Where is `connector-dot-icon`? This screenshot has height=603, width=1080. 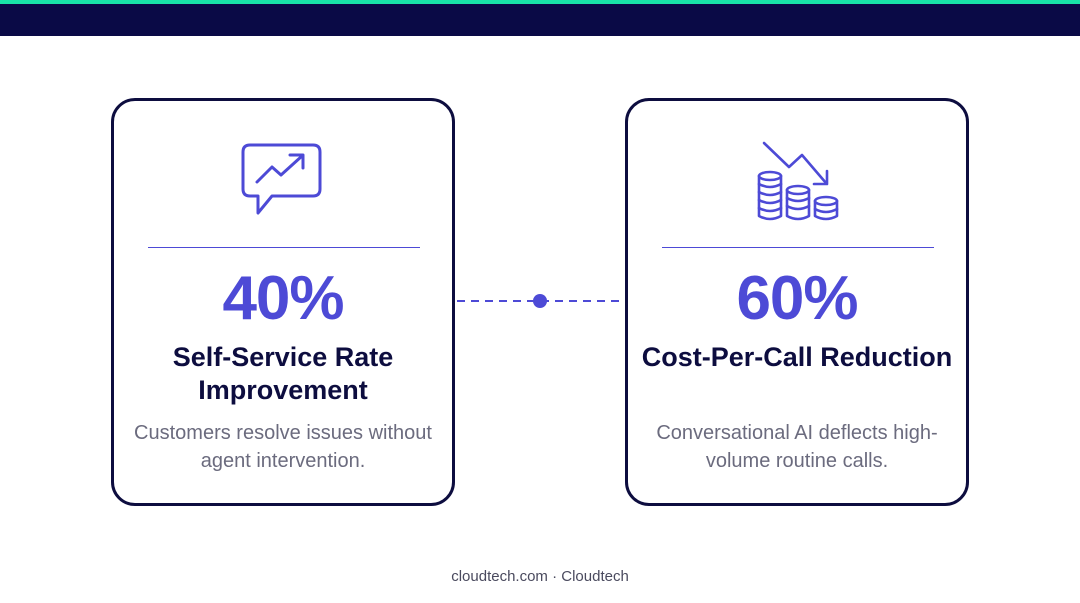 connector-dot-icon is located at coordinates (540, 301).